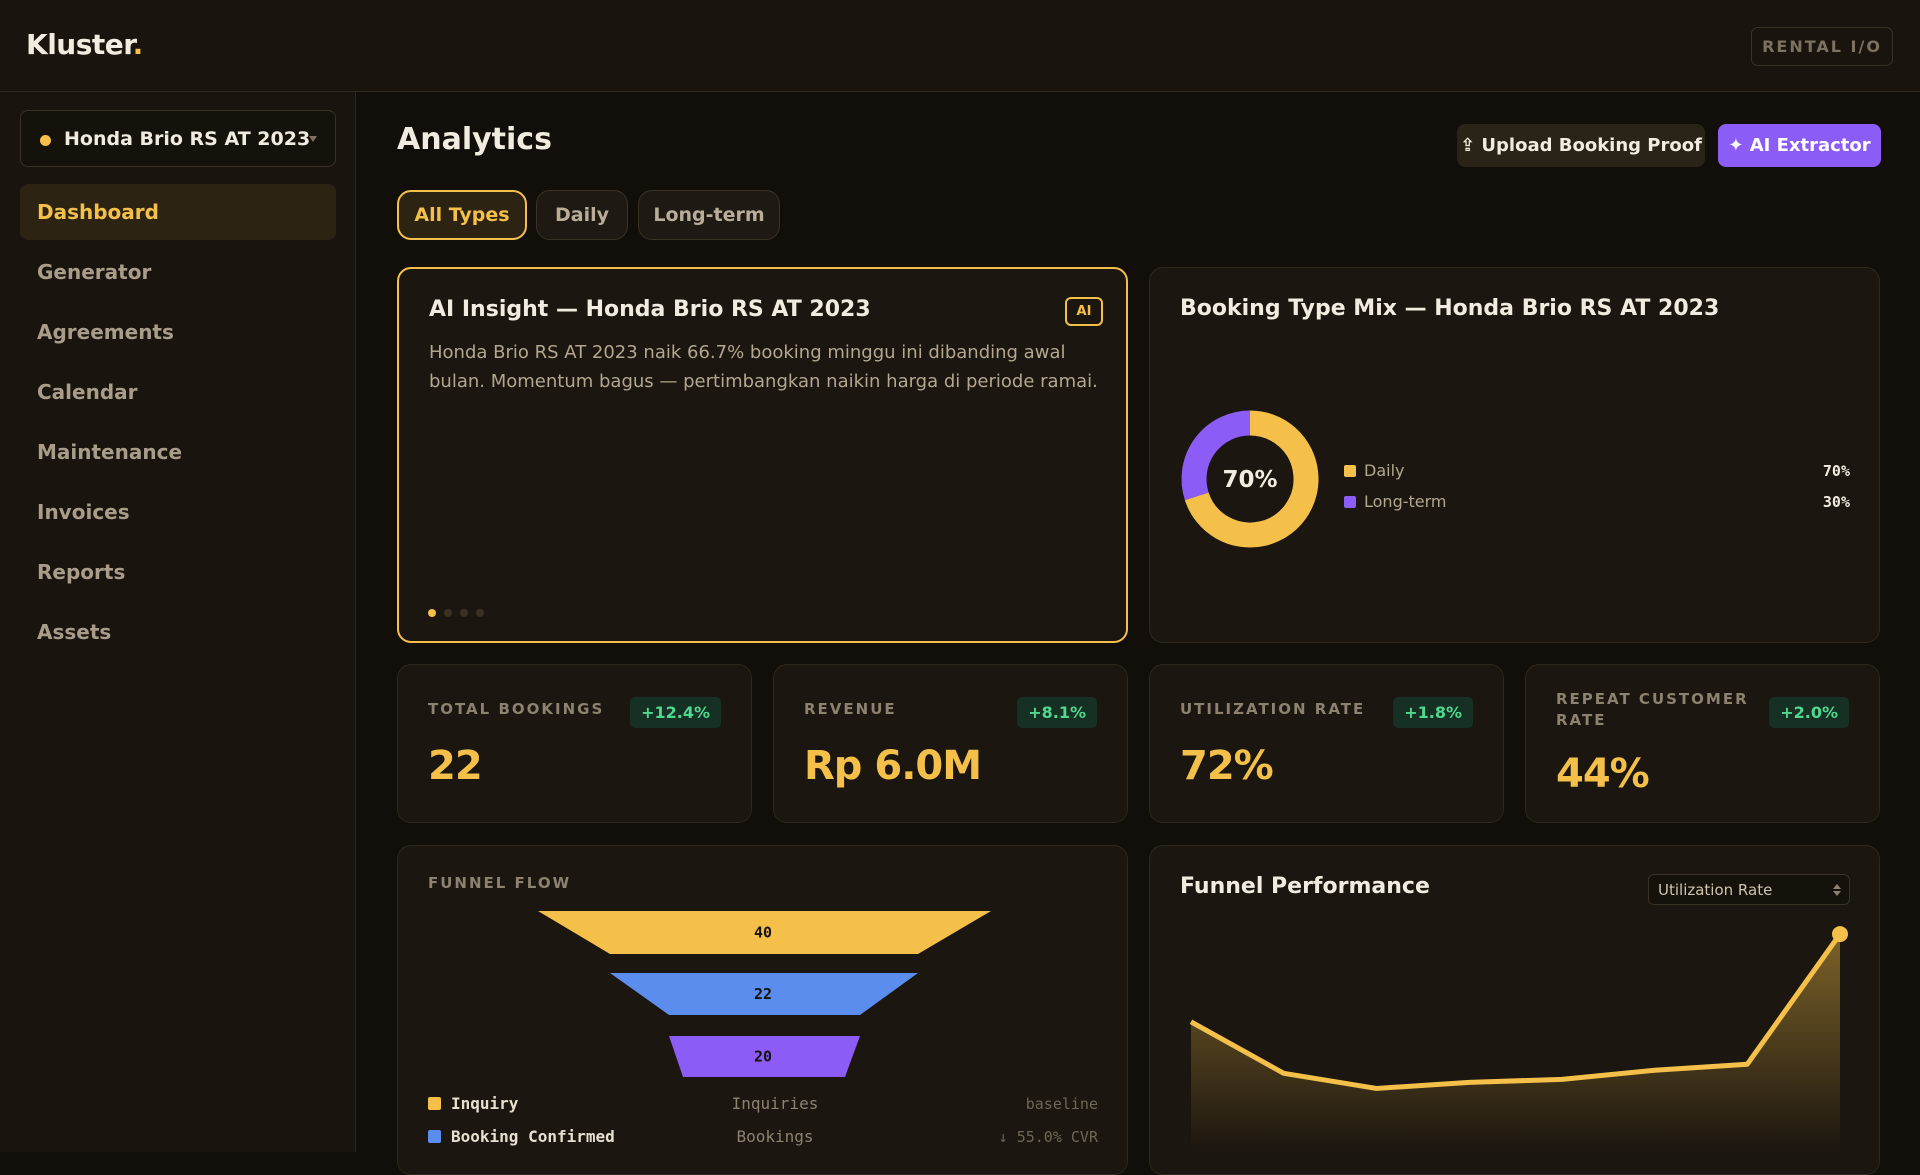 This screenshot has height=1175, width=1920. I want to click on nav-item: Maintenance, so click(110, 452).